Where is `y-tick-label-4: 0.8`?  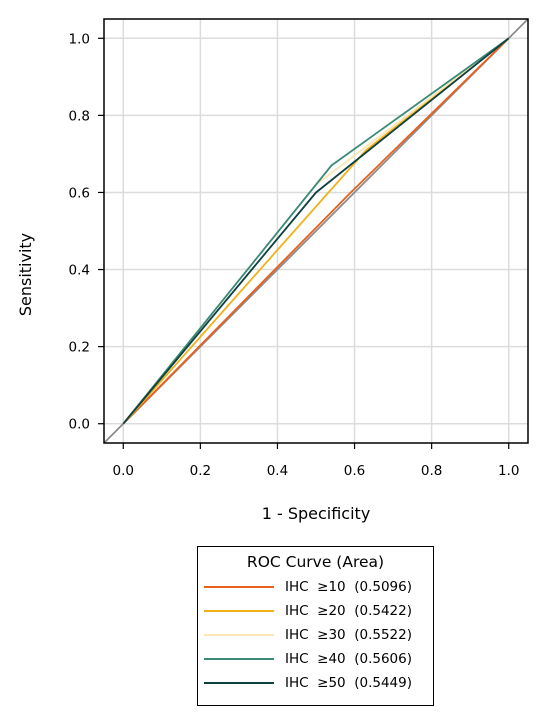
y-tick-label-4: 0.8 is located at coordinates (79, 116).